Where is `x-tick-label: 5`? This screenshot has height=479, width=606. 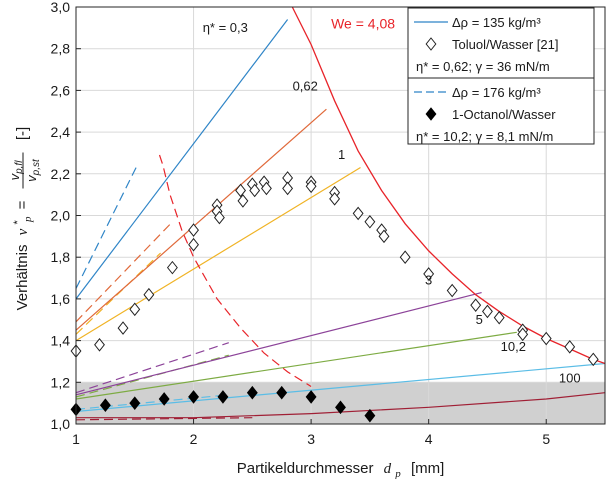 x-tick-label: 5 is located at coordinates (546, 439).